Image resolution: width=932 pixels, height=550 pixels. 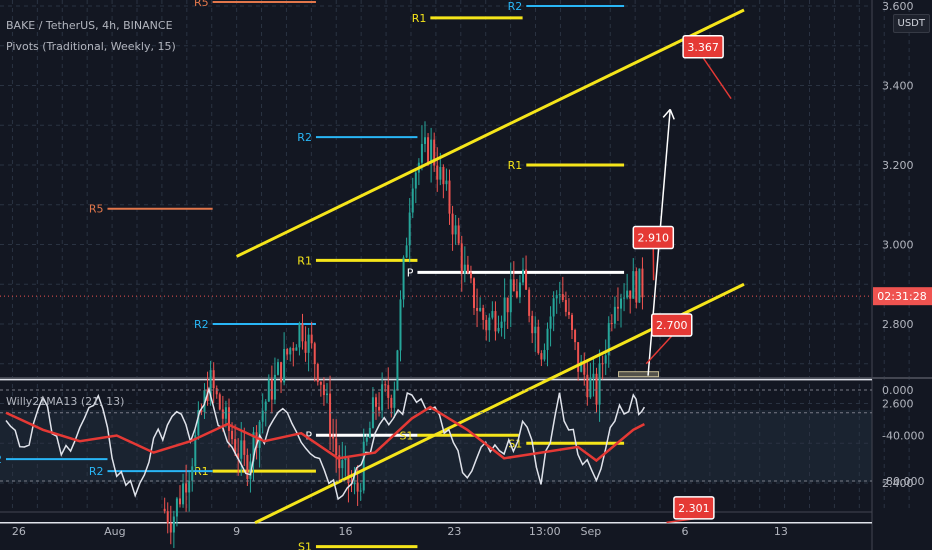 What do you see at coordinates (654, 238) in the screenshot?
I see `callout-text: 2.910` at bounding box center [654, 238].